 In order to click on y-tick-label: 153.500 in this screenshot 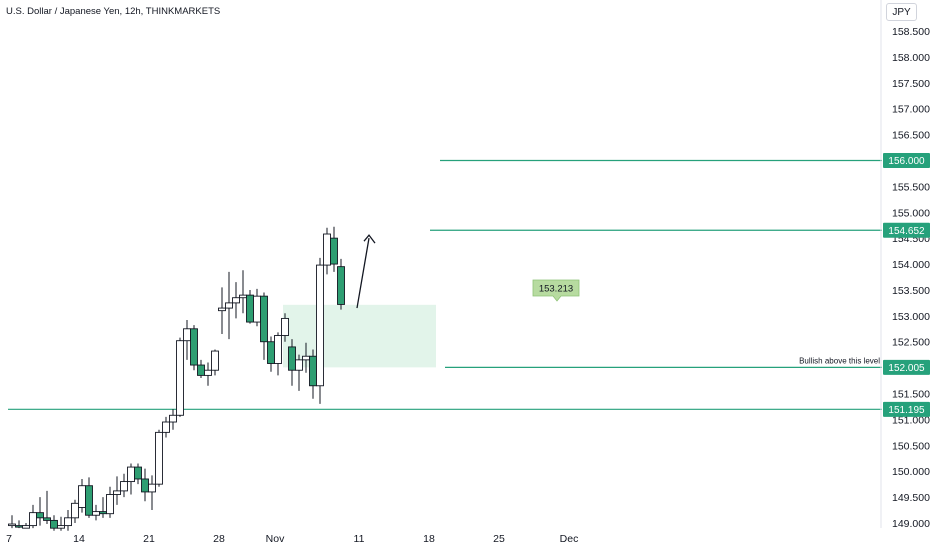, I will do `click(911, 291)`.